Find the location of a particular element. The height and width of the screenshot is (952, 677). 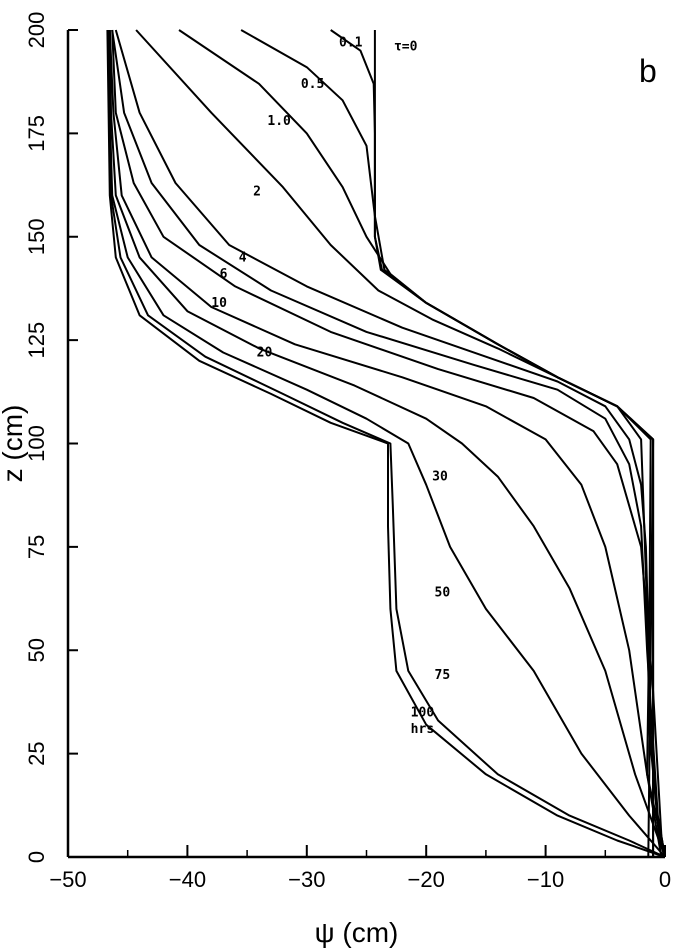

series-label-t=0: τ=0 is located at coordinates (406, 47).